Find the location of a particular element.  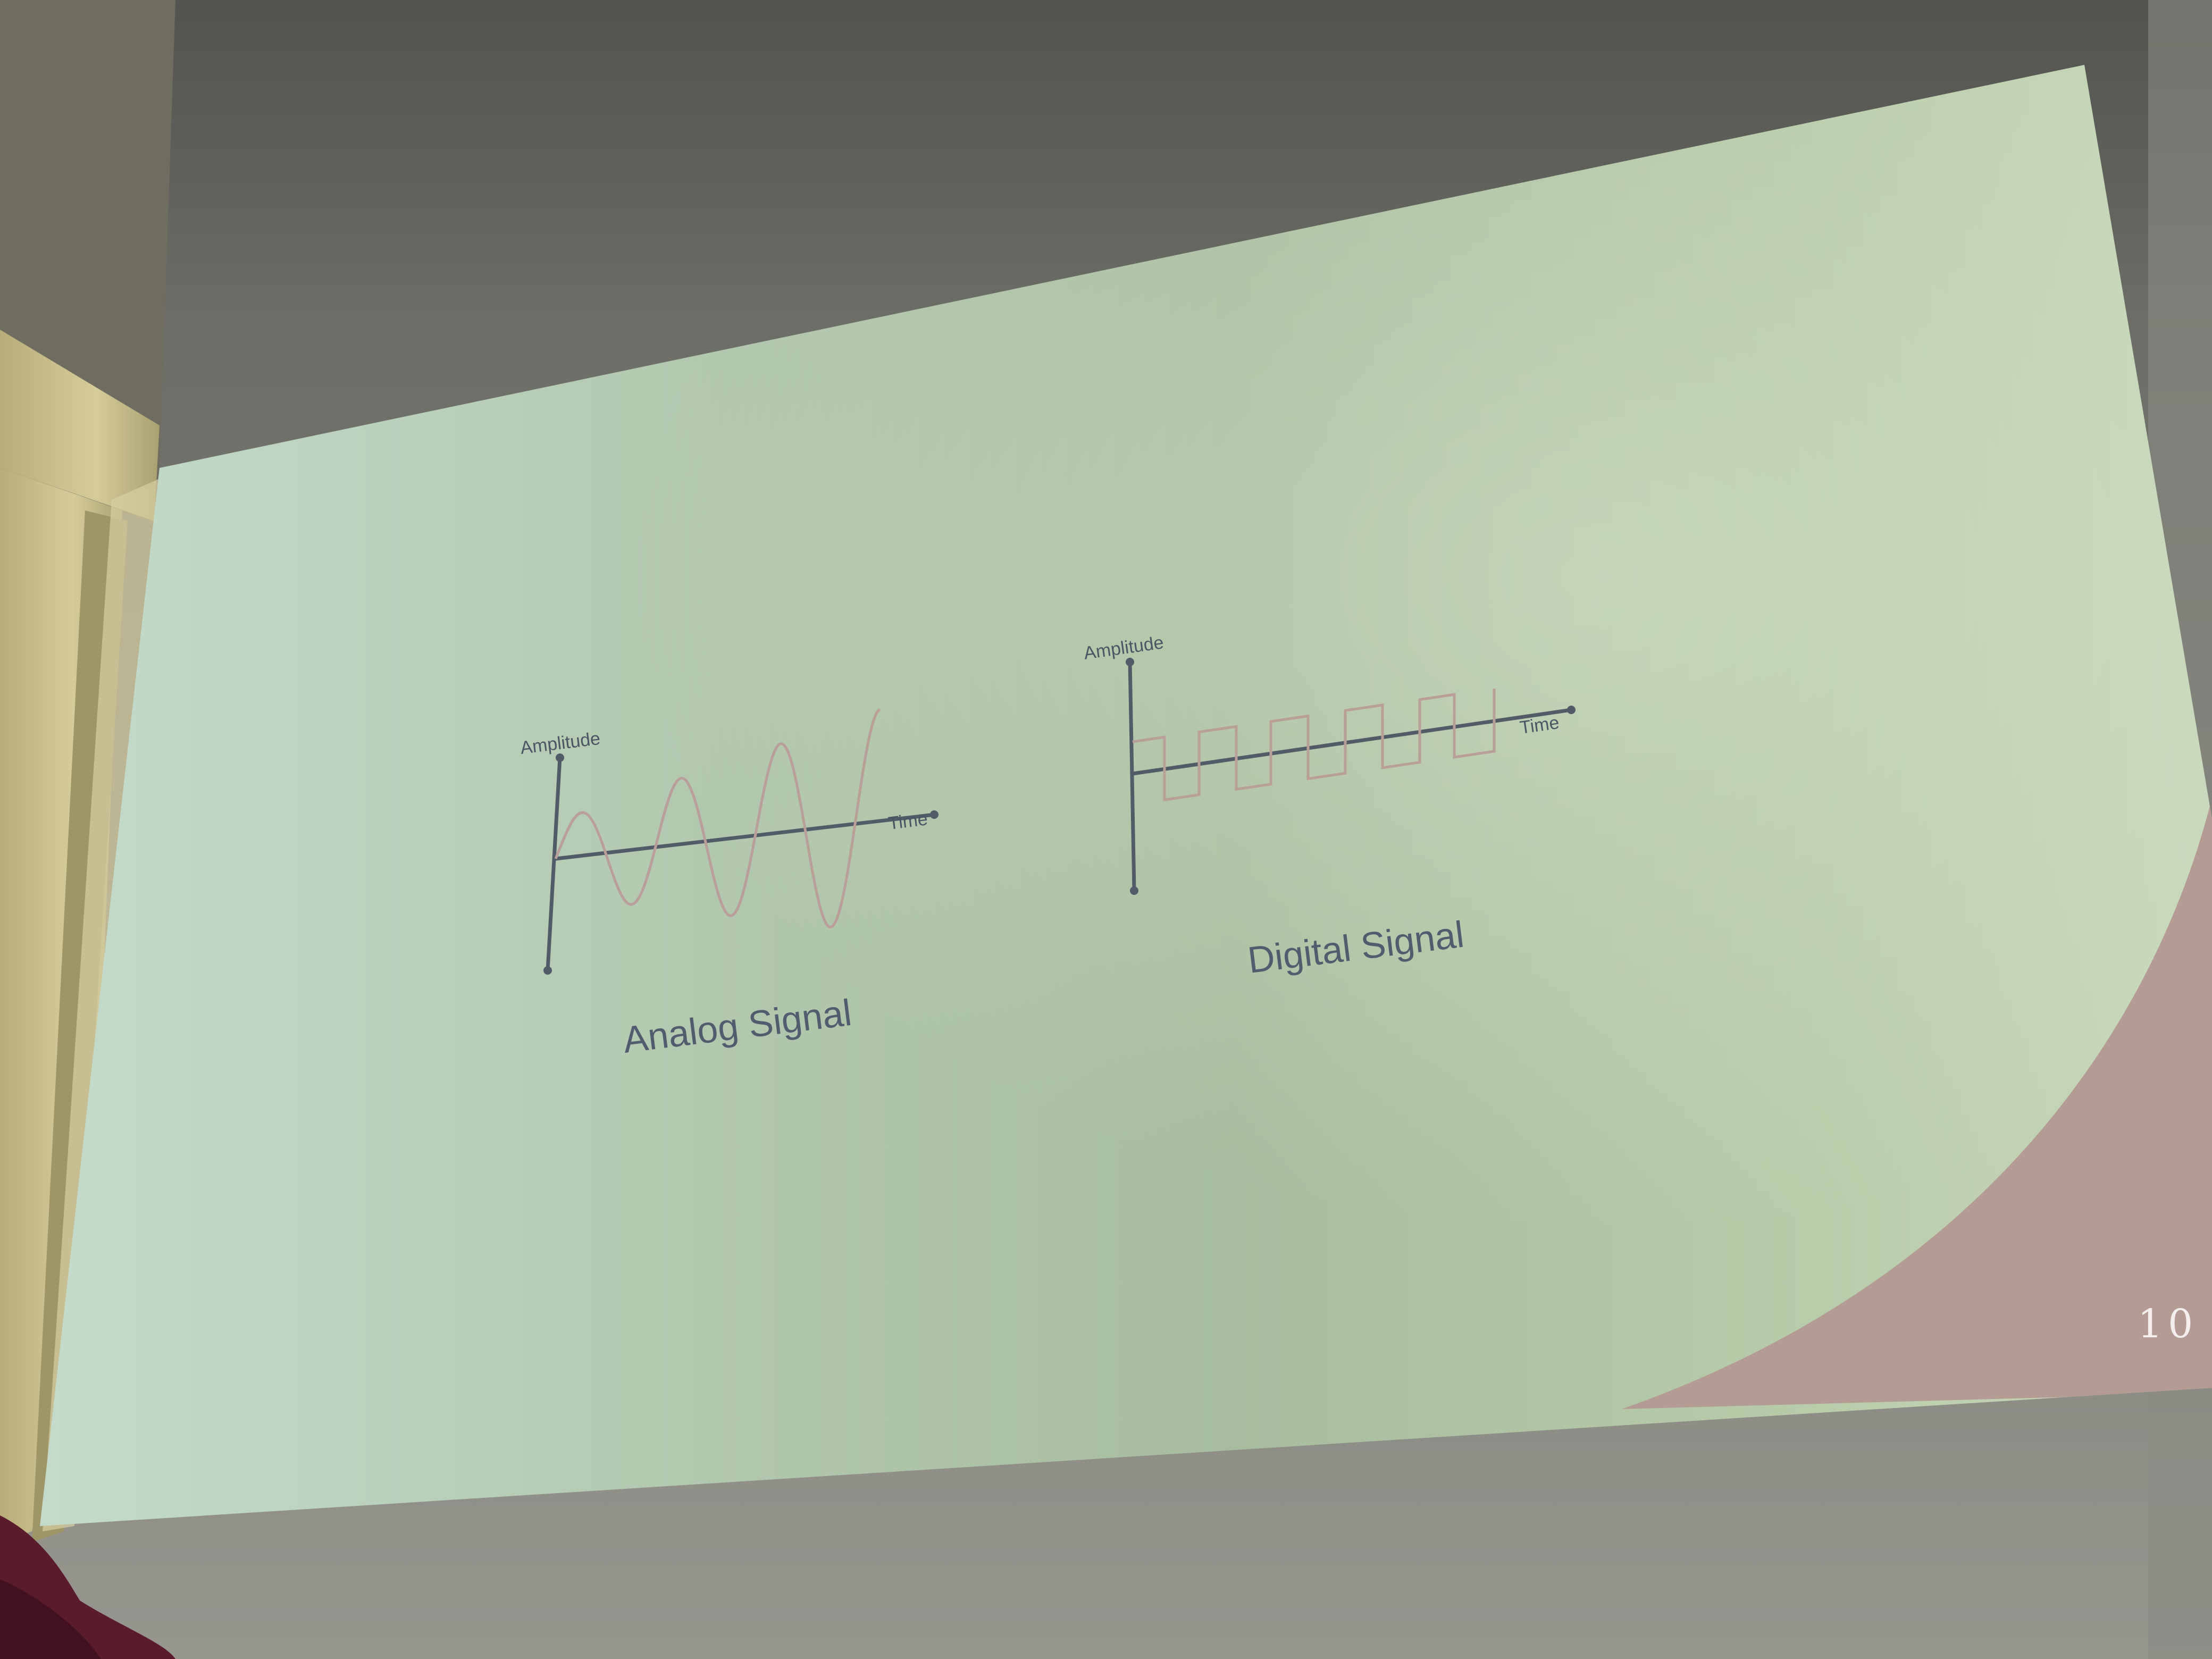

digital-y-axis-end is located at coordinates (1130, 662).